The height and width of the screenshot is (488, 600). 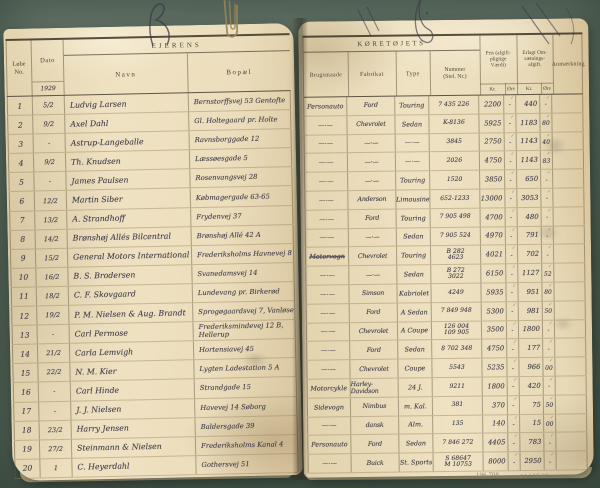 I want to click on tax-kr: 420, so click(x=531, y=385).